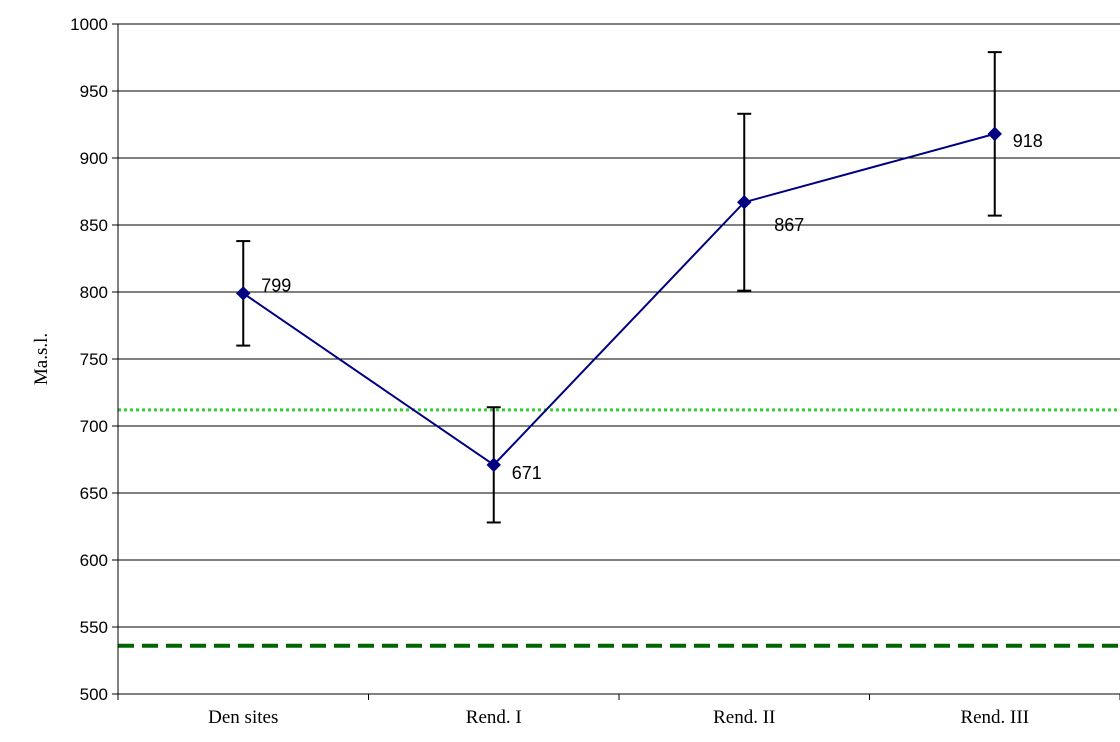 The image size is (1120, 742). What do you see at coordinates (94, 694) in the screenshot?
I see `y-tick-label-500: 500` at bounding box center [94, 694].